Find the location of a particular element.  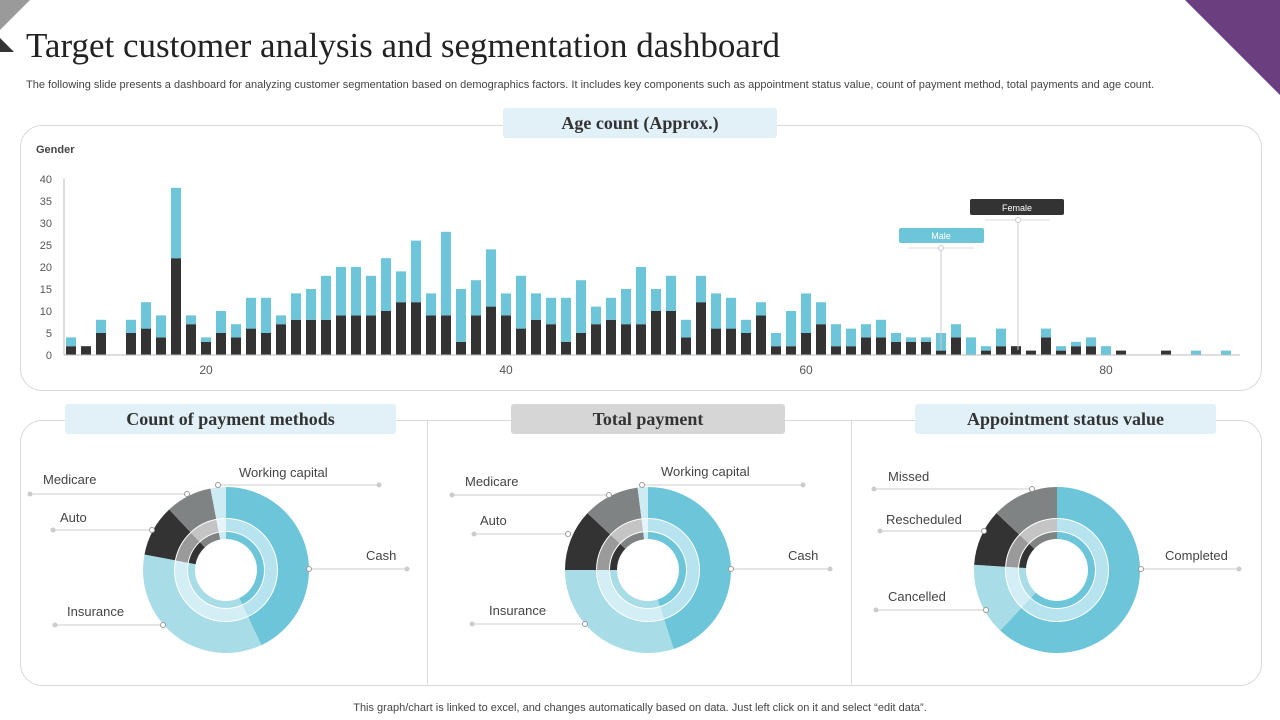

slice-medicare-mid is located at coordinates (627, 531).